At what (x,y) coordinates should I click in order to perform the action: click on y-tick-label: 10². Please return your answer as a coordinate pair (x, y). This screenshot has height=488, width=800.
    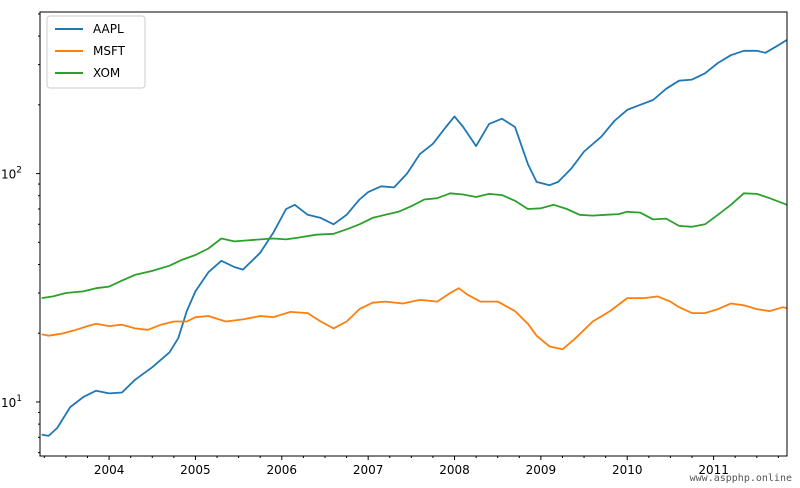
    Looking at the image, I should click on (11, 174).